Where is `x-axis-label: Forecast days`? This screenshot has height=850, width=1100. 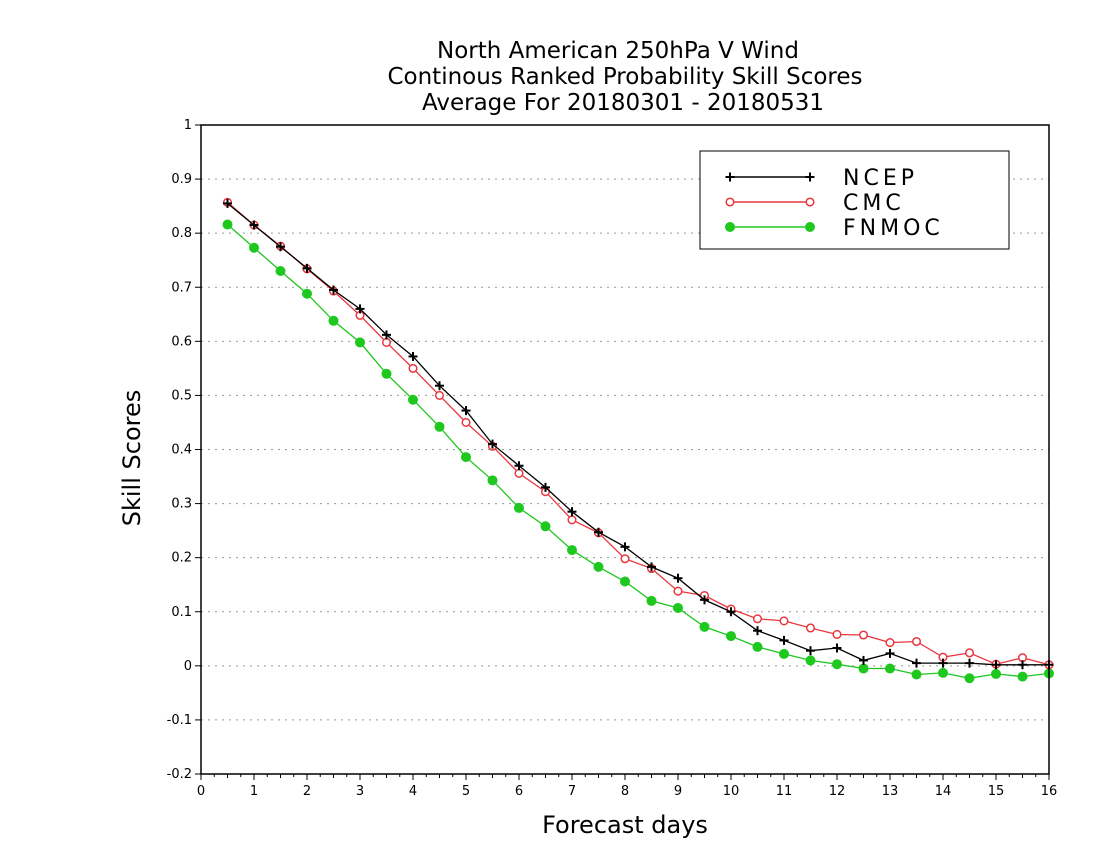 x-axis-label: Forecast days is located at coordinates (625, 825).